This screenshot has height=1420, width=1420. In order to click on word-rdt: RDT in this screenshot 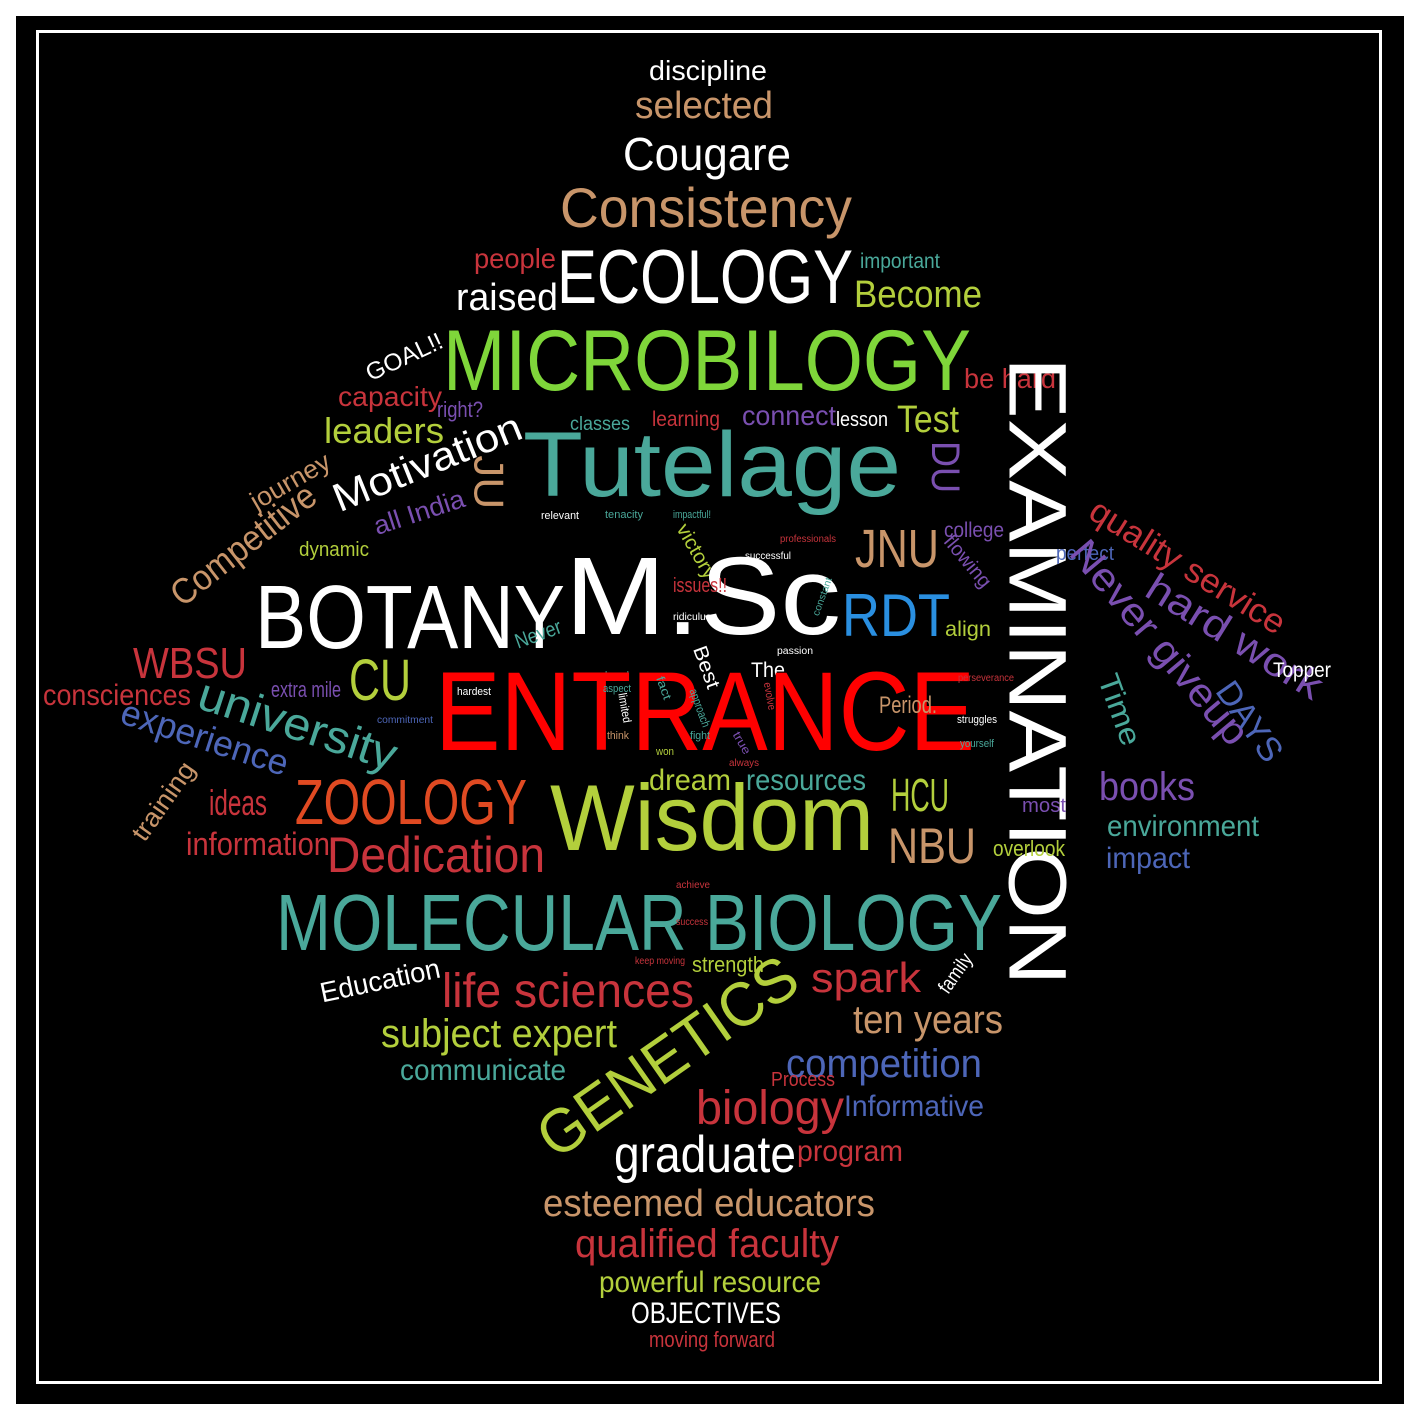, I will do `click(896, 615)`.